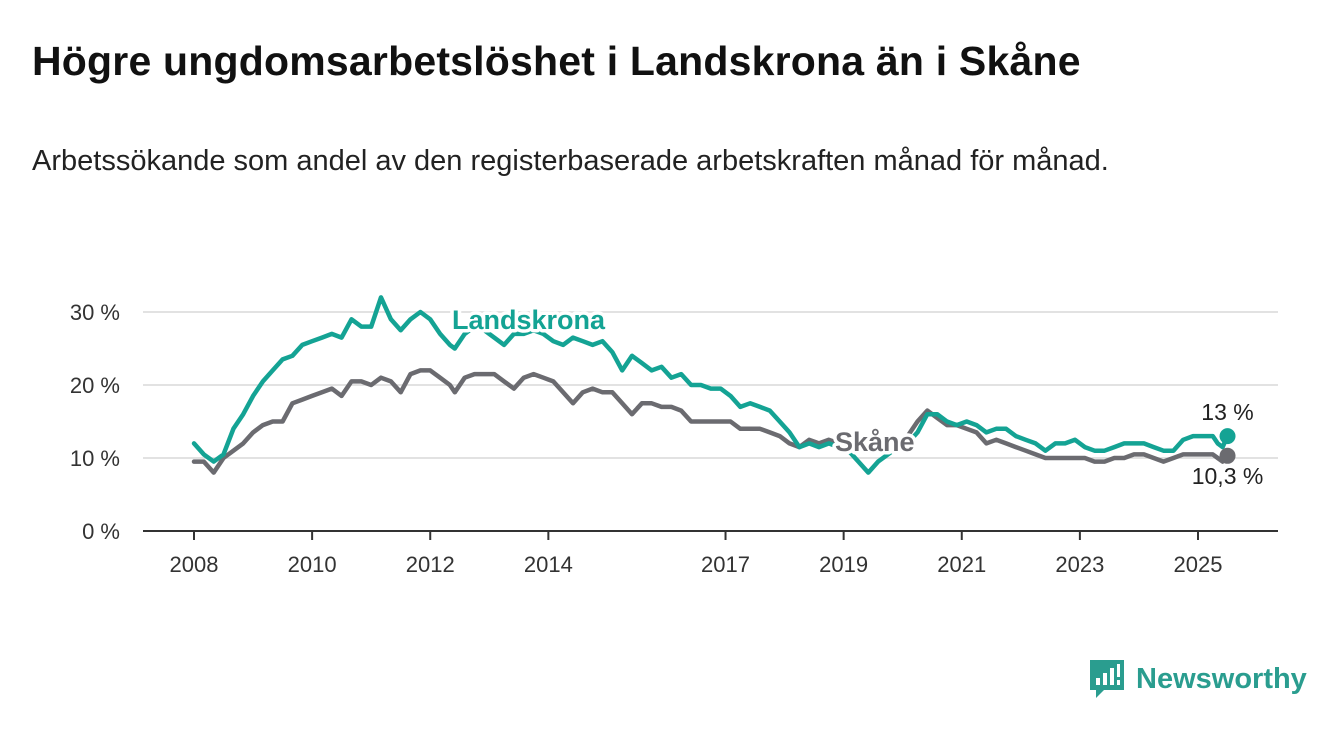  Describe the element at coordinates (95, 312) in the screenshot. I see `y-tick-label: 30 %` at that location.